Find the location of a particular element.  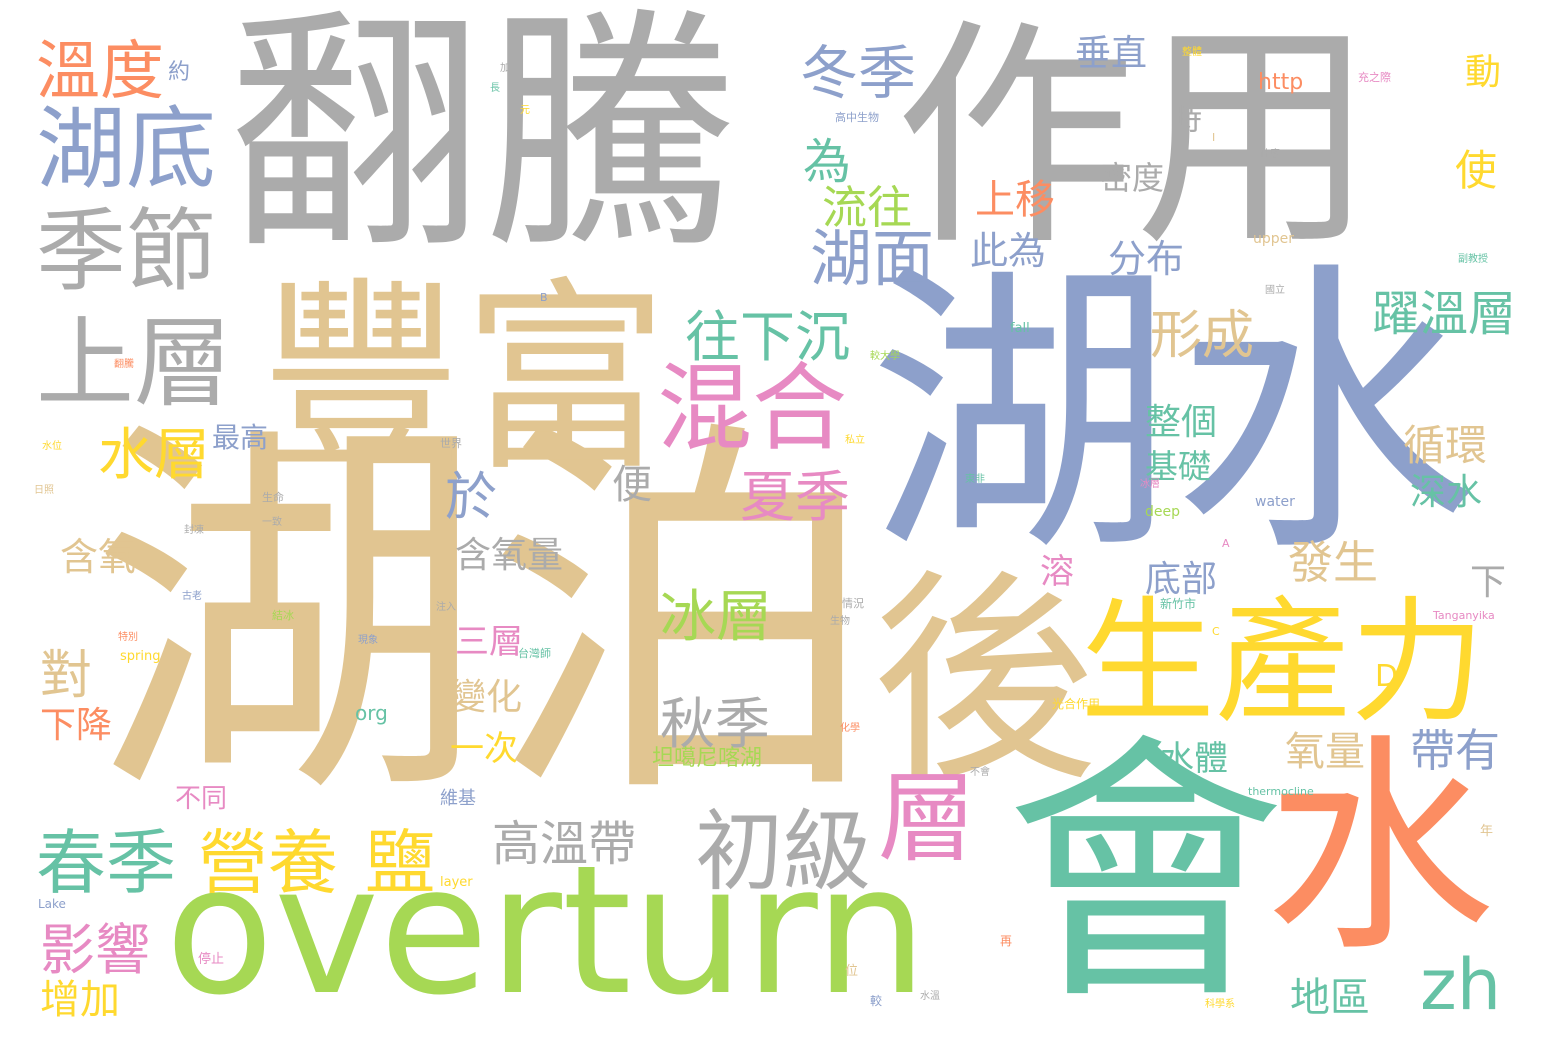

word: fall is located at coordinates (1020, 328).